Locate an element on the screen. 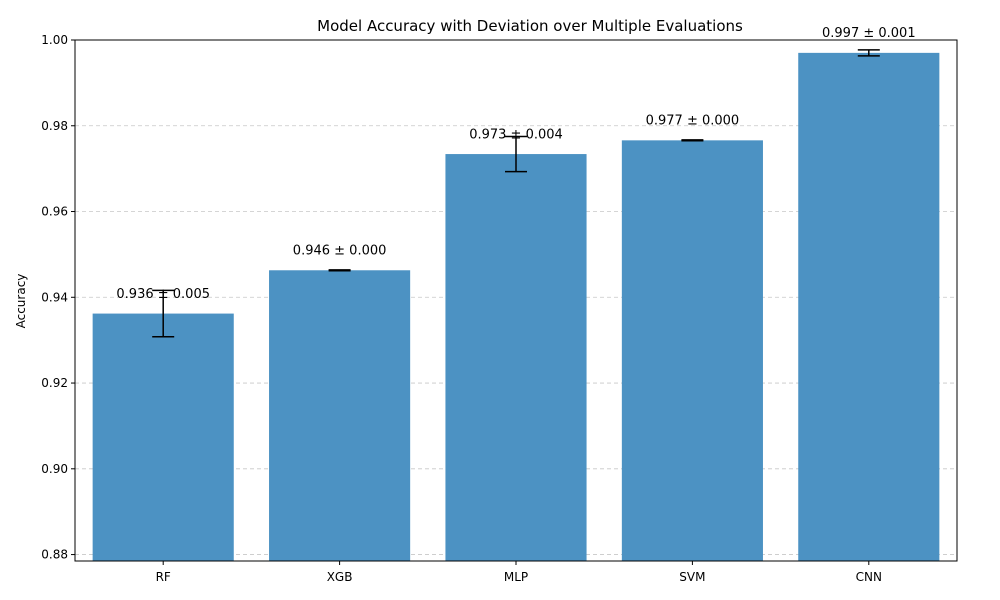 This screenshot has height=600, width=1000. y-tick-label: 1.00 is located at coordinates (54, 40).